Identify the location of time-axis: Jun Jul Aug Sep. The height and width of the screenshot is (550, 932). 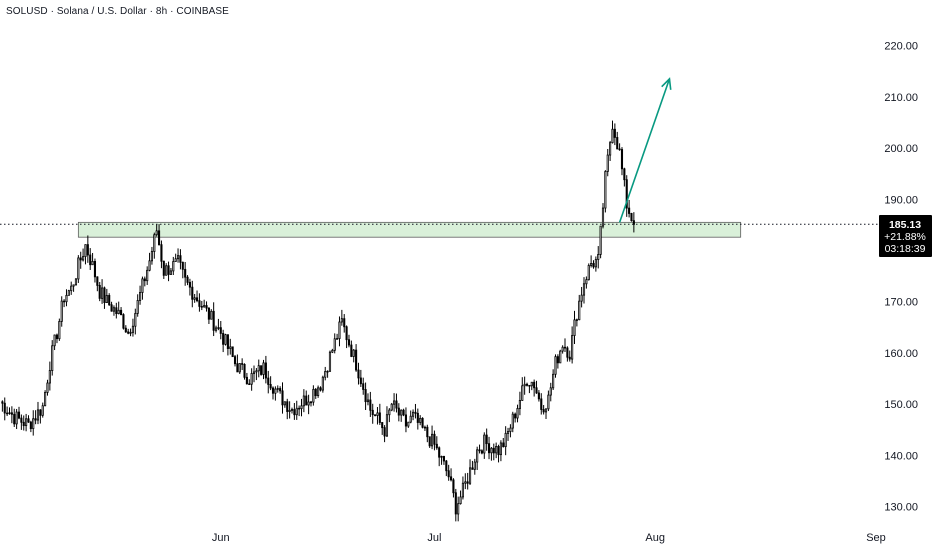
(549, 538).